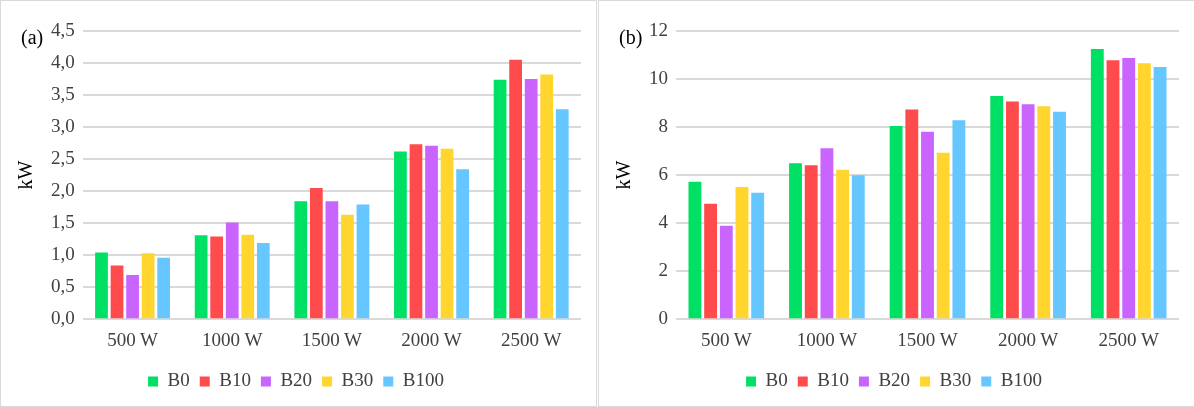  Describe the element at coordinates (63, 318) in the screenshot. I see `y-tick-label: 0,0` at that location.